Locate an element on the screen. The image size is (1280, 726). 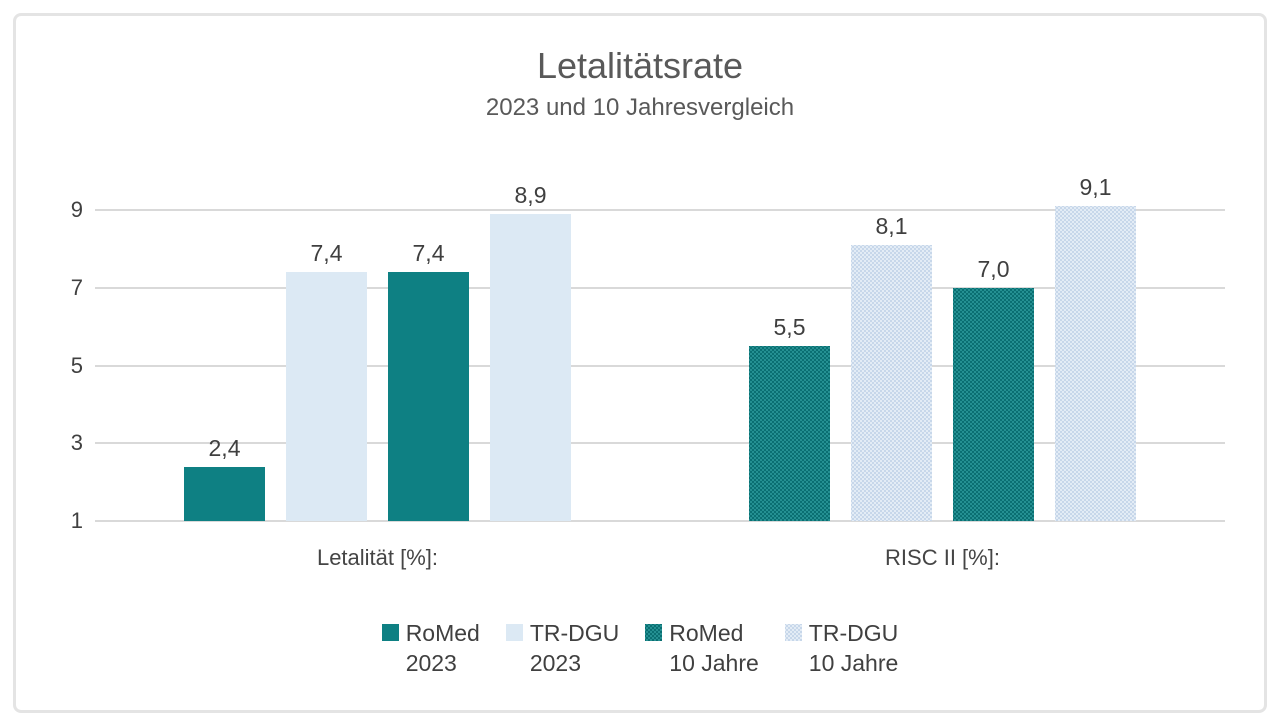
legend-swatch-blue-solid is located at coordinates (514, 632).